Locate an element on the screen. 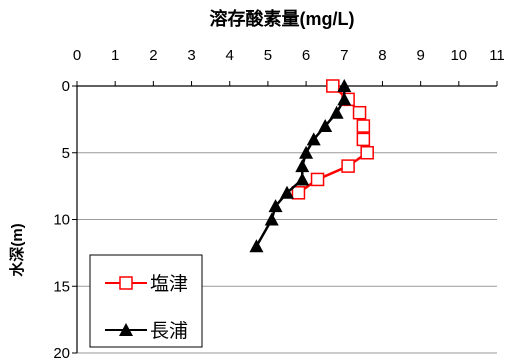 The image size is (515, 361). chart-title: 溶存酸素量(mg/L) is located at coordinates (282, 18).